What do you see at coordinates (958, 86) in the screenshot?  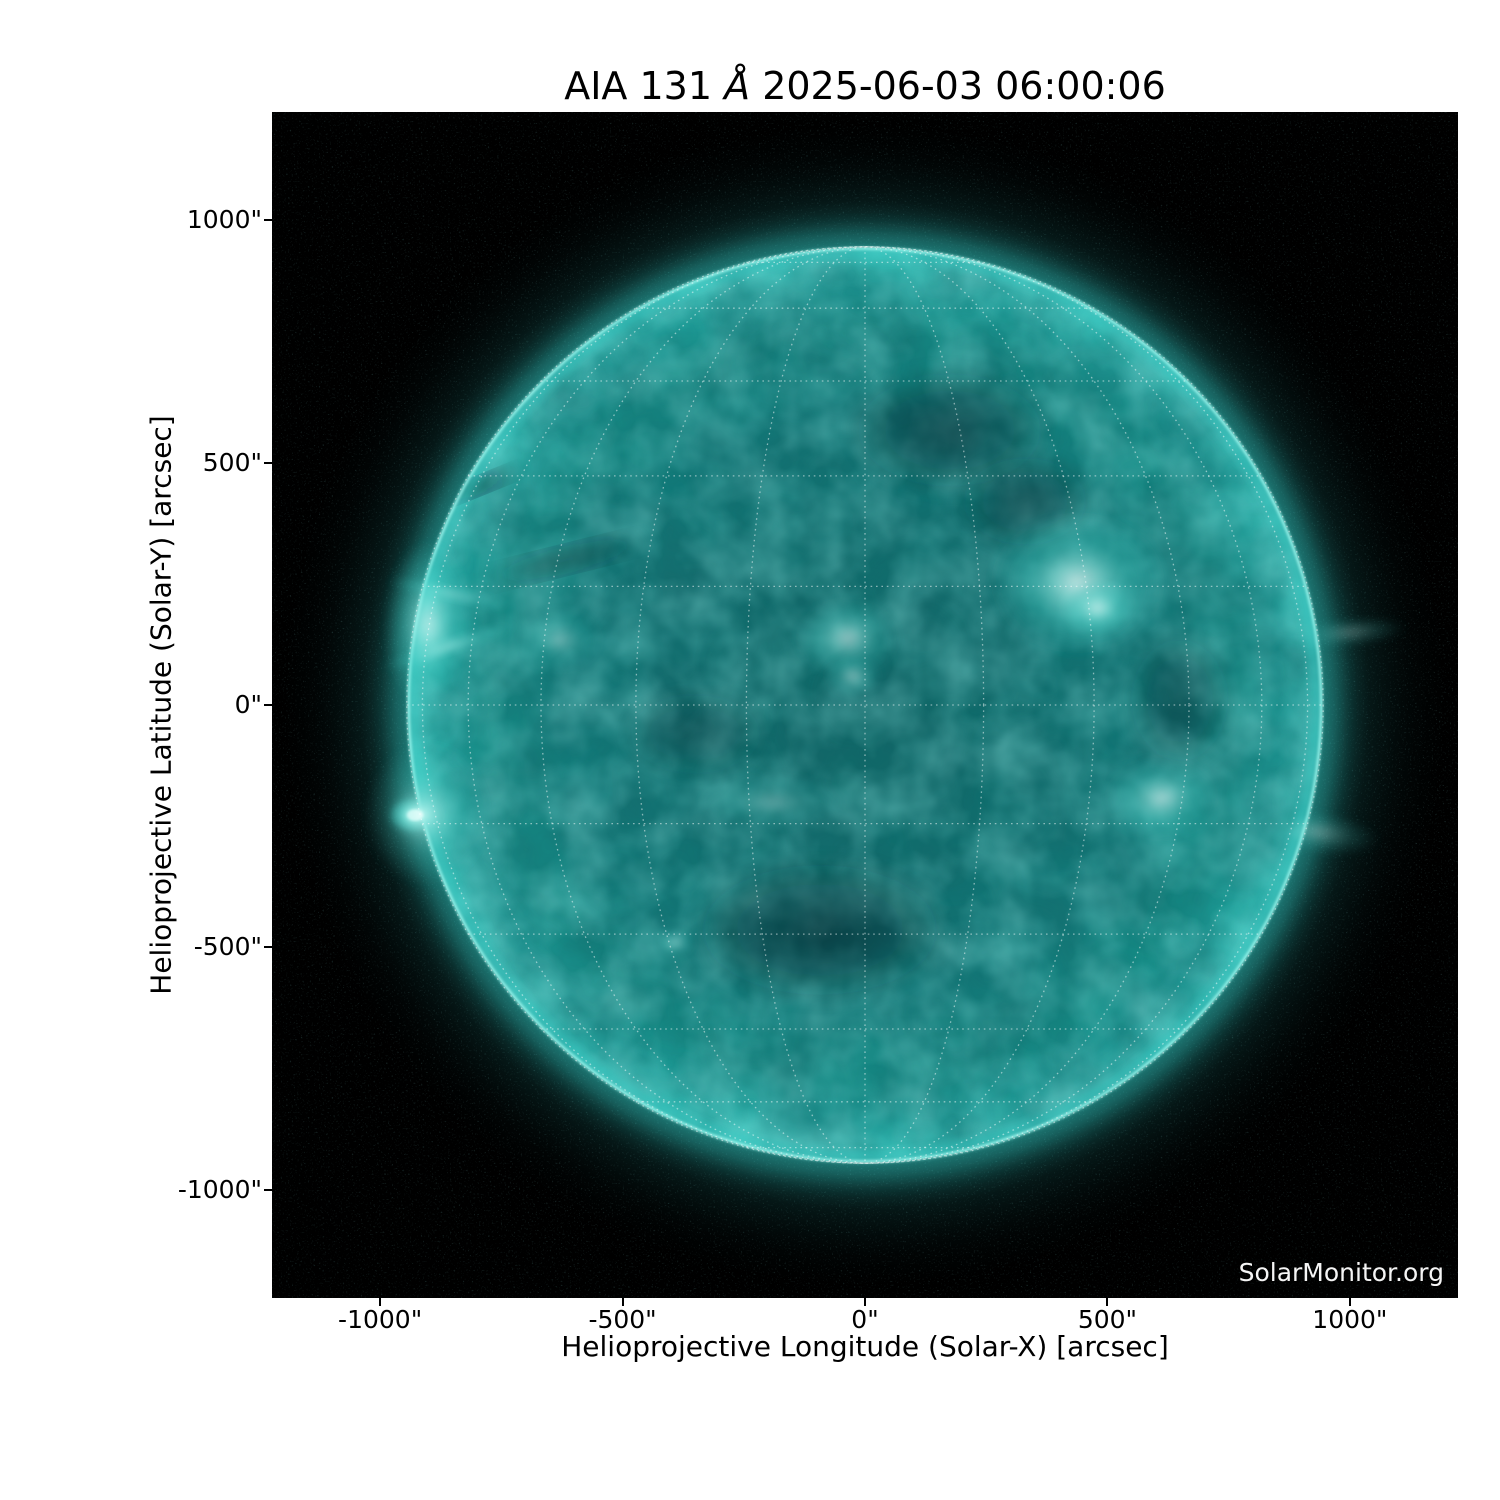 I see `title-datetime: 2025-06-03 06:00:06` at bounding box center [958, 86].